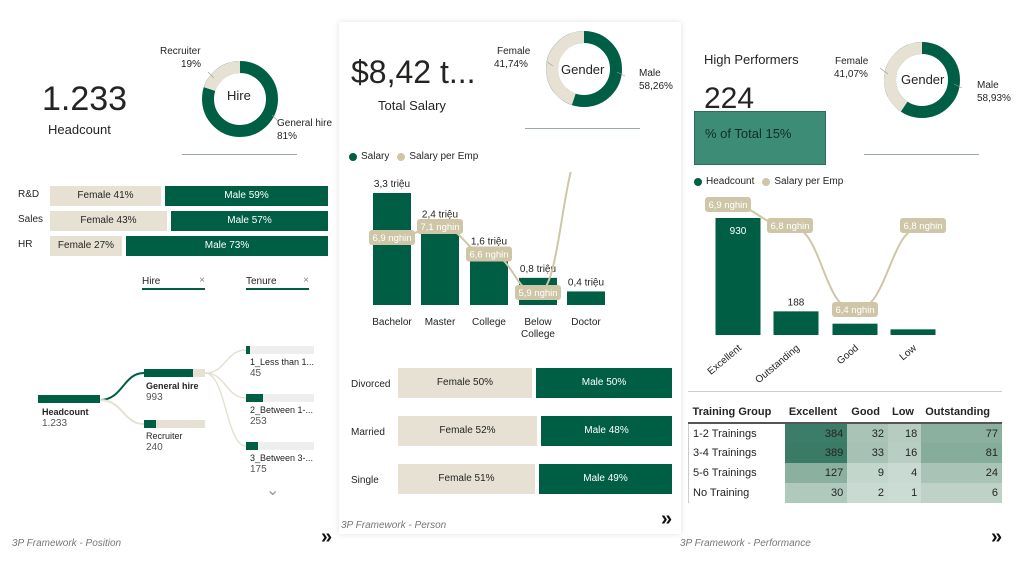 This screenshot has height=577, width=1024. Describe the element at coordinates (392, 322) in the screenshot. I see `education-category-label: Bachelor` at that location.